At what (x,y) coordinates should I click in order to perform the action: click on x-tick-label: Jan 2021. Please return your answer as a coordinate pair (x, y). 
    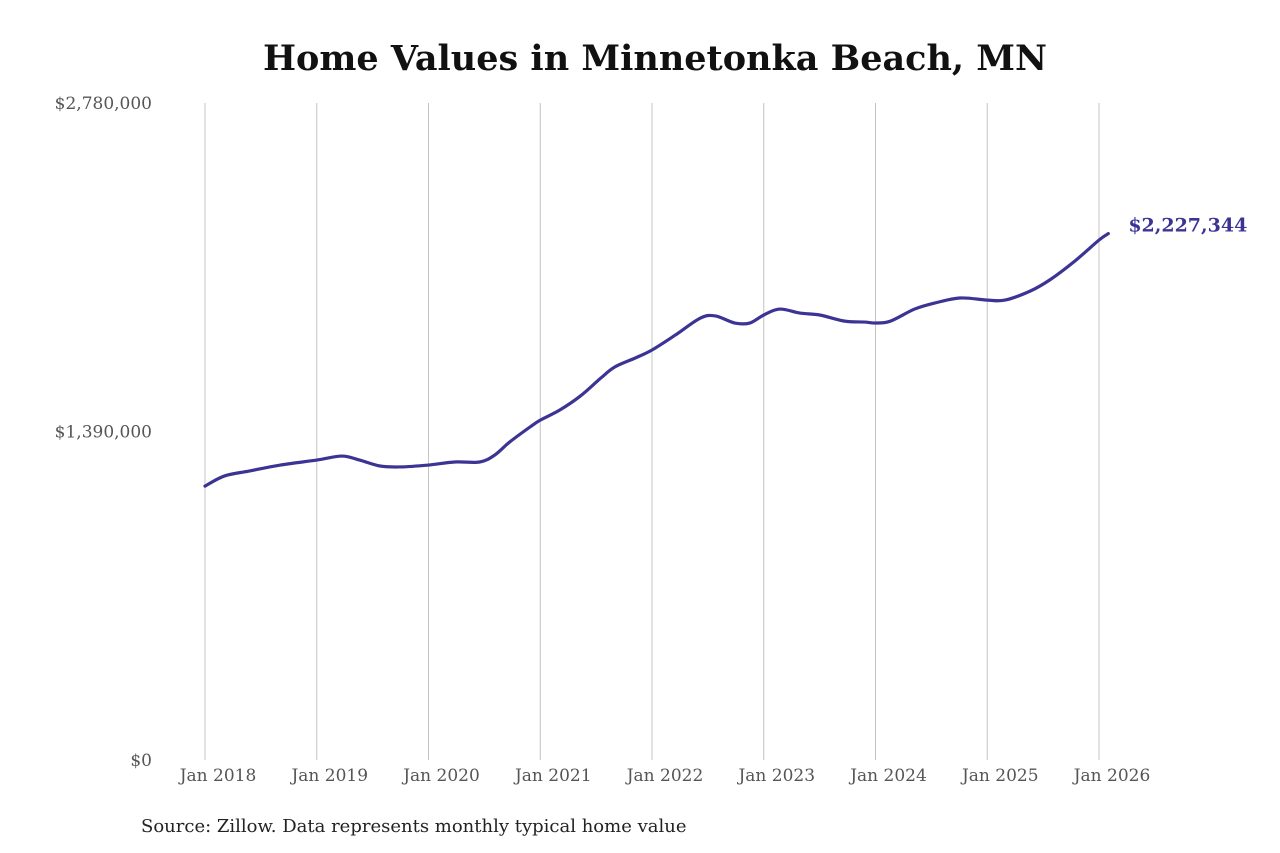
    Looking at the image, I should click on (552, 776).